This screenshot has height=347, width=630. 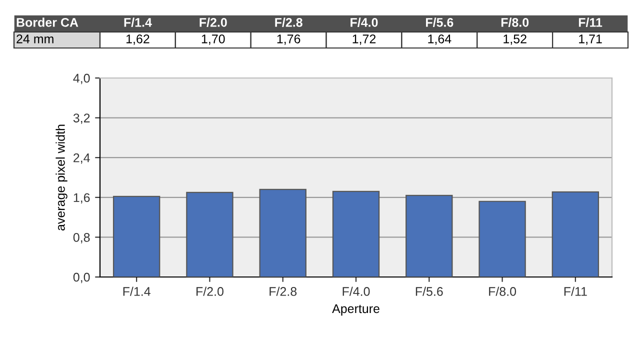 I want to click on text: Border CA, so click(x=47, y=22).